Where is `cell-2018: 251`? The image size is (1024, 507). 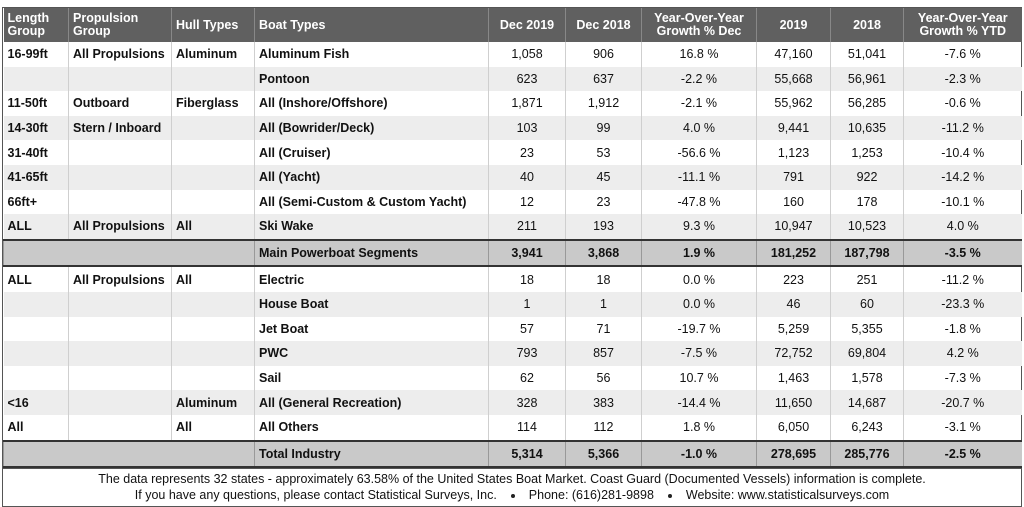 cell-2018: 251 is located at coordinates (867, 279).